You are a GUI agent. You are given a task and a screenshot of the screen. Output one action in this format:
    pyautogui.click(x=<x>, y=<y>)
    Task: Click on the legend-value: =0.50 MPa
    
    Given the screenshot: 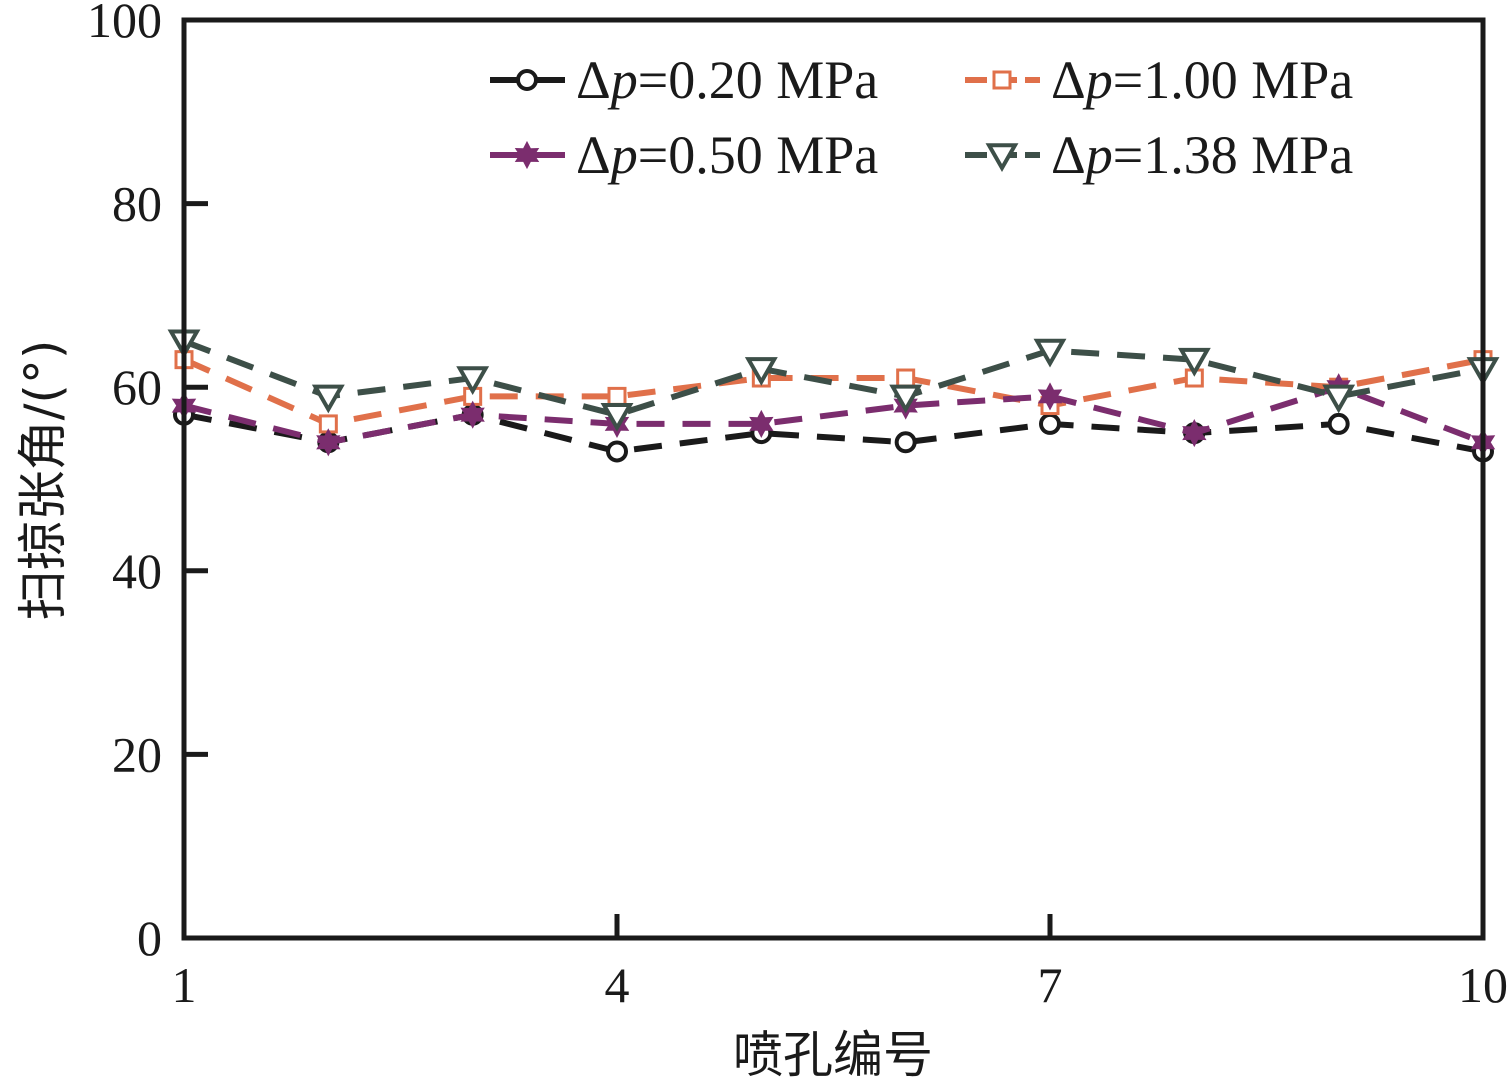 What is the action you would take?
    pyautogui.click(x=758, y=155)
    